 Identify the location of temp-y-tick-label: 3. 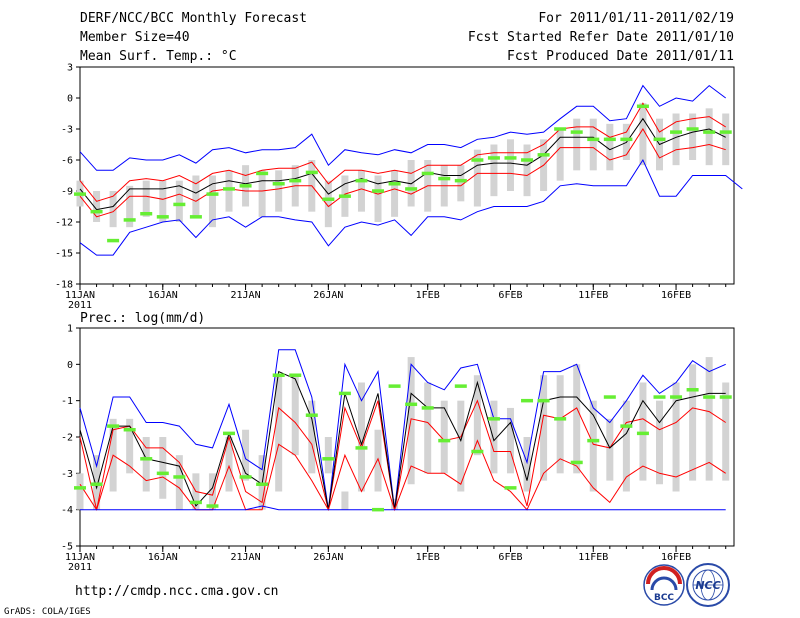
(70, 68).